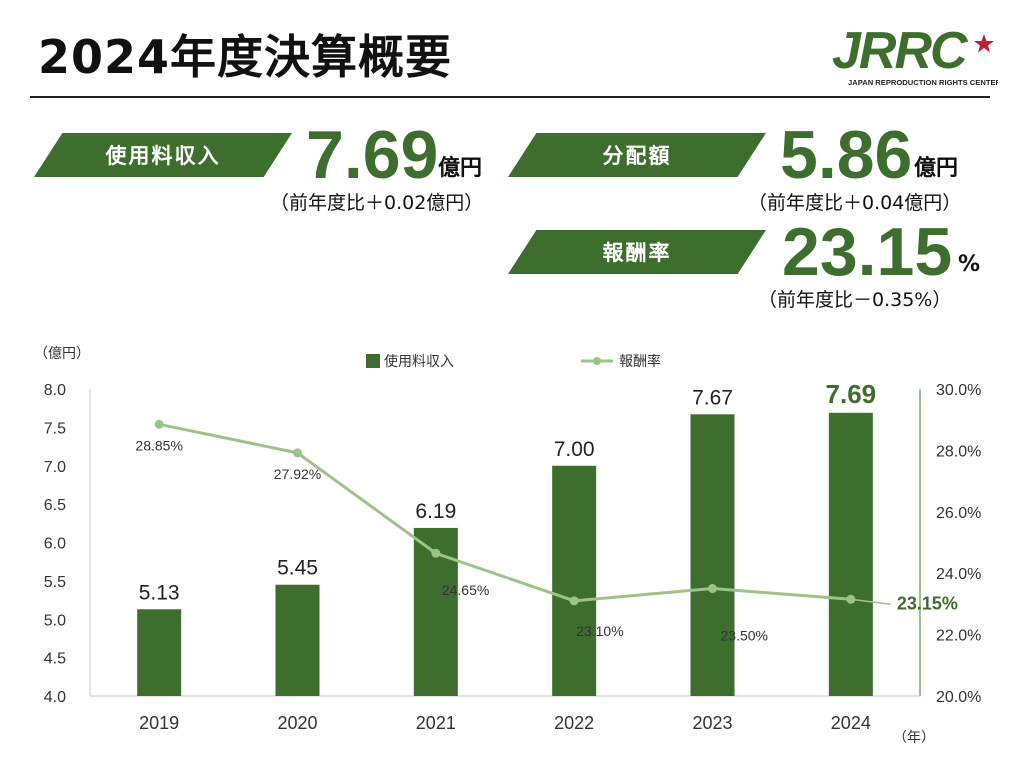 The width and height of the screenshot is (1024, 768). Describe the element at coordinates (855, 300) in the screenshot. I see `commission-rate-change: （前年度比－0.35%）` at that location.